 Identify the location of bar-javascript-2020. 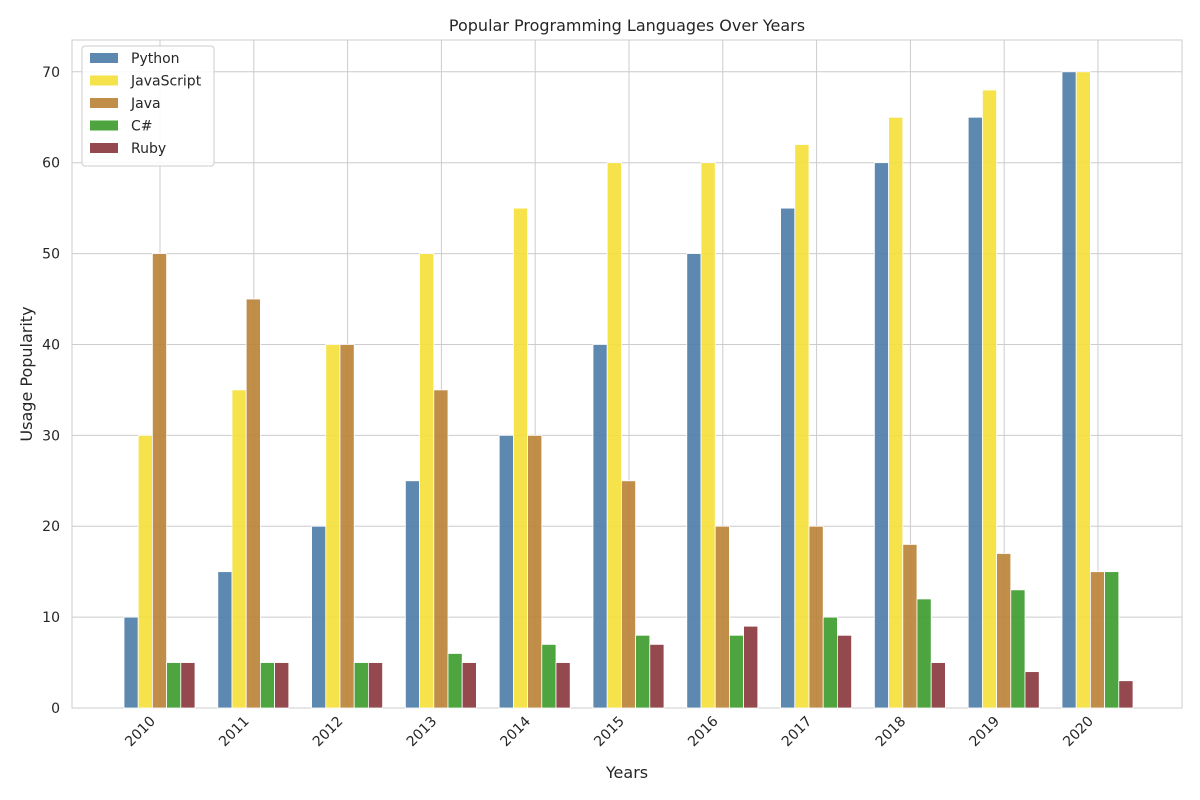
(1083, 390).